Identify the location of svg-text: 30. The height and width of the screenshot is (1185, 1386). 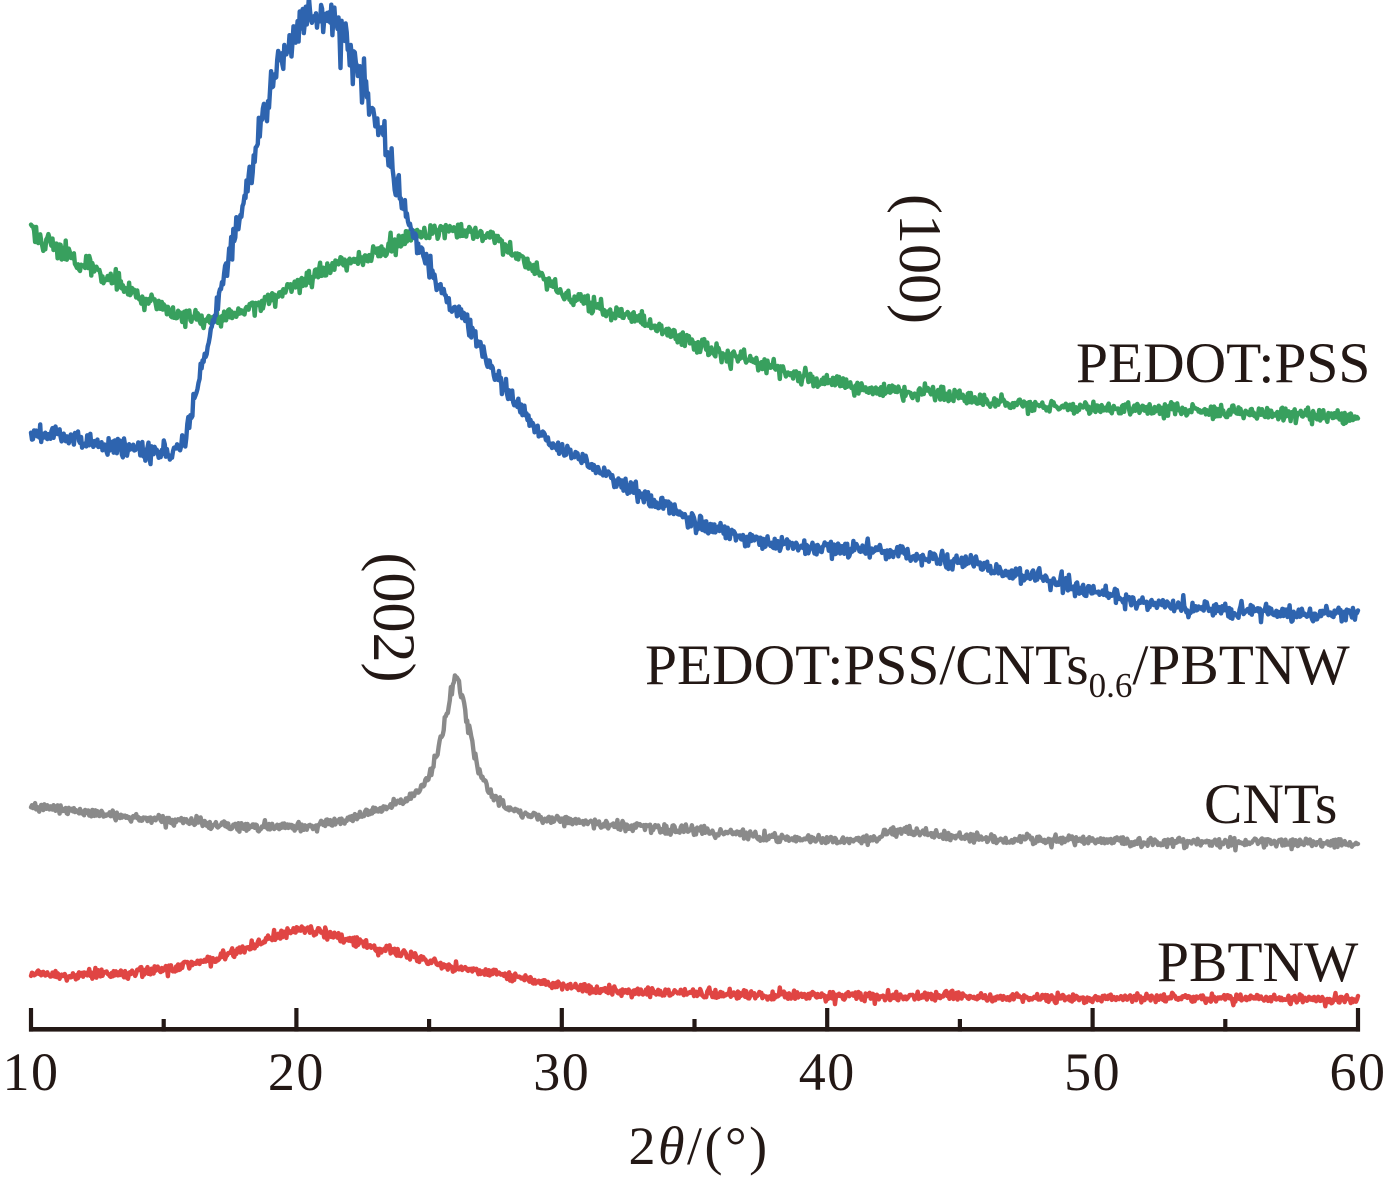
(561, 1072).